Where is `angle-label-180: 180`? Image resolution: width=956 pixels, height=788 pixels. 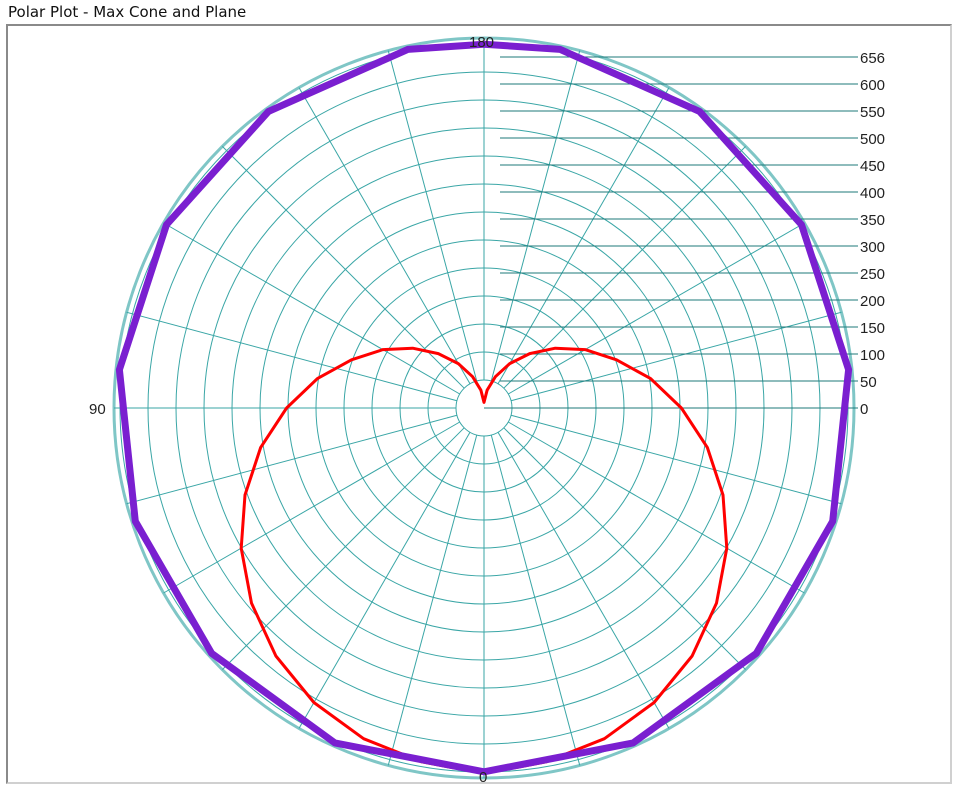 angle-label-180: 180 is located at coordinates (481, 42).